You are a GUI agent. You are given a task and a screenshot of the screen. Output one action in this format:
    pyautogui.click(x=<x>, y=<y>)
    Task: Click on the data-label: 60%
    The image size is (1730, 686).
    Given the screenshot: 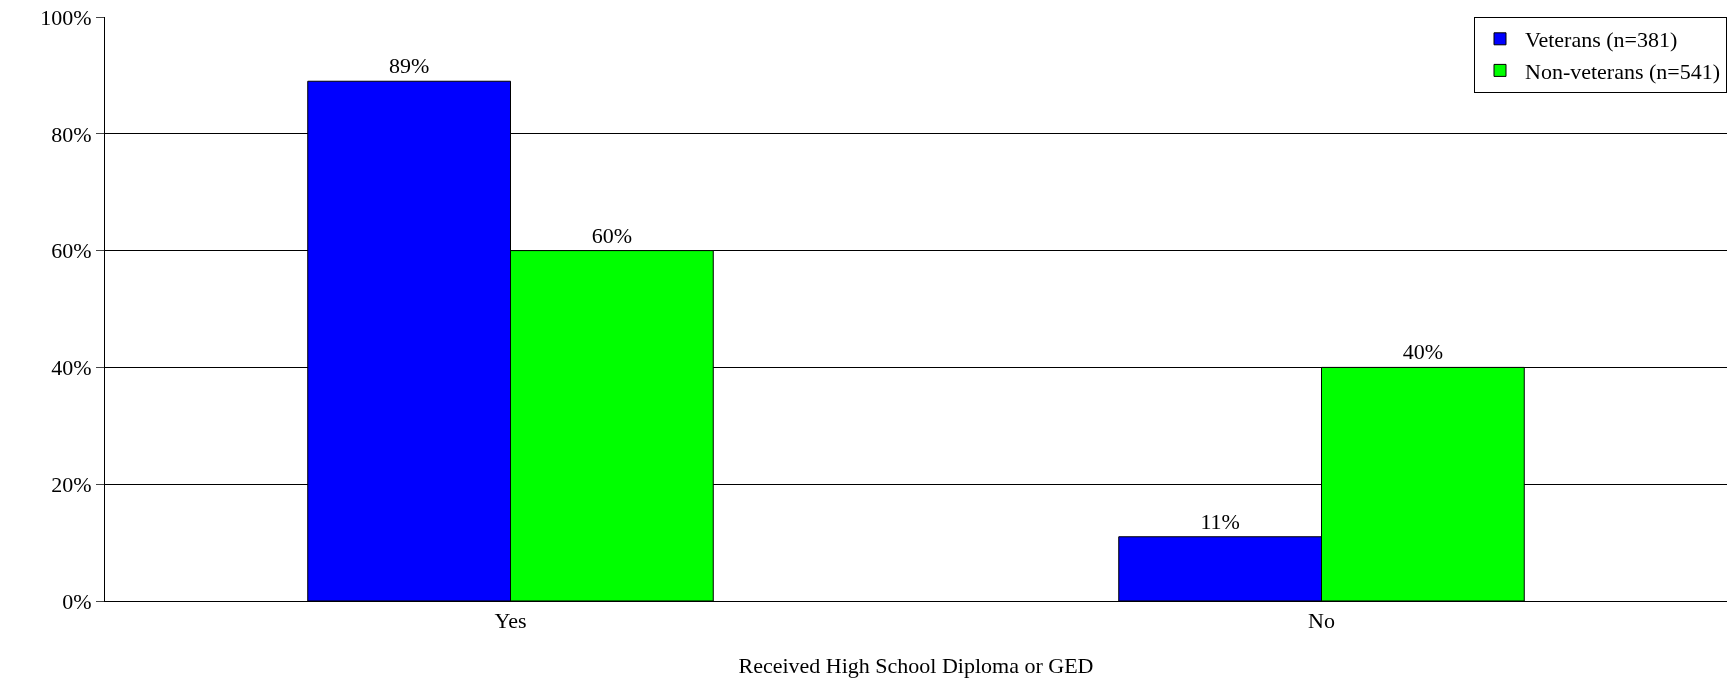 What is the action you would take?
    pyautogui.click(x=612, y=235)
    